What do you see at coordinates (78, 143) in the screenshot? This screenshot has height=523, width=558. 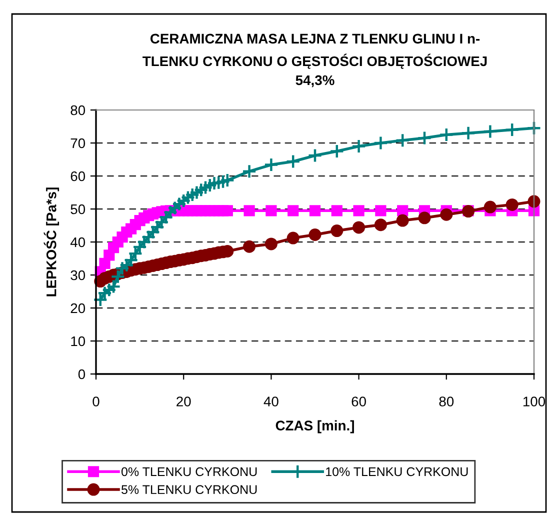 I see `y-tick-label: 70` at bounding box center [78, 143].